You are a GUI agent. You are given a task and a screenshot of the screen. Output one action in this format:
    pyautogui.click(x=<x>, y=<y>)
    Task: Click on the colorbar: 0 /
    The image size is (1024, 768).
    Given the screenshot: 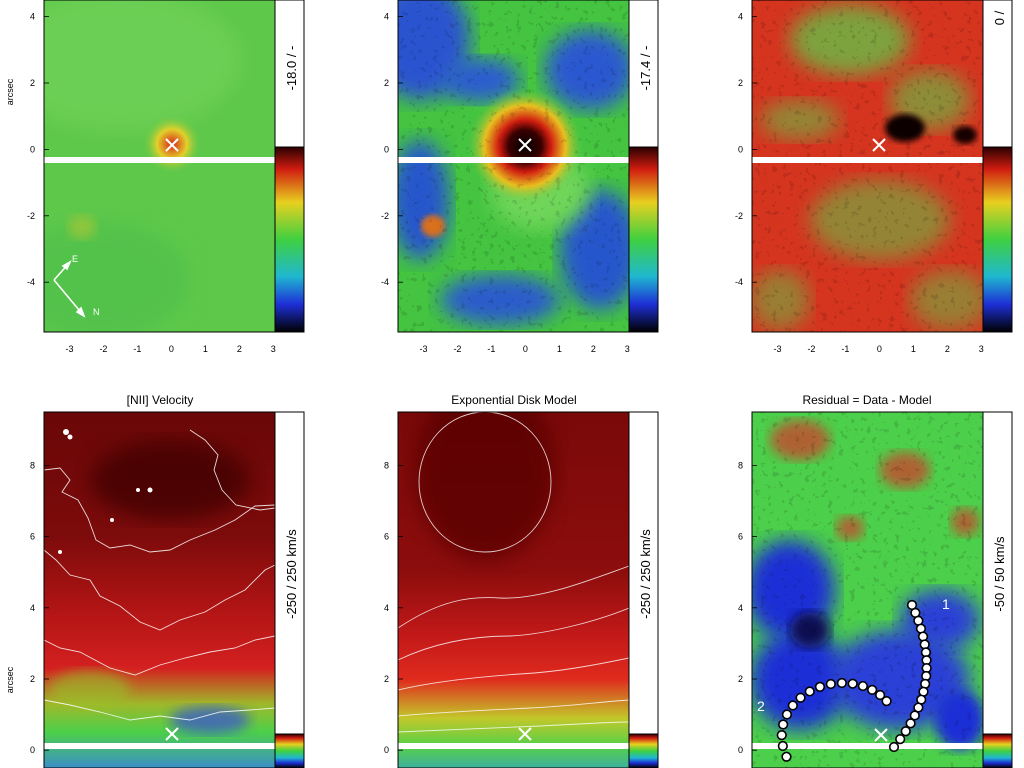 What is the action you would take?
    pyautogui.click(x=997, y=166)
    